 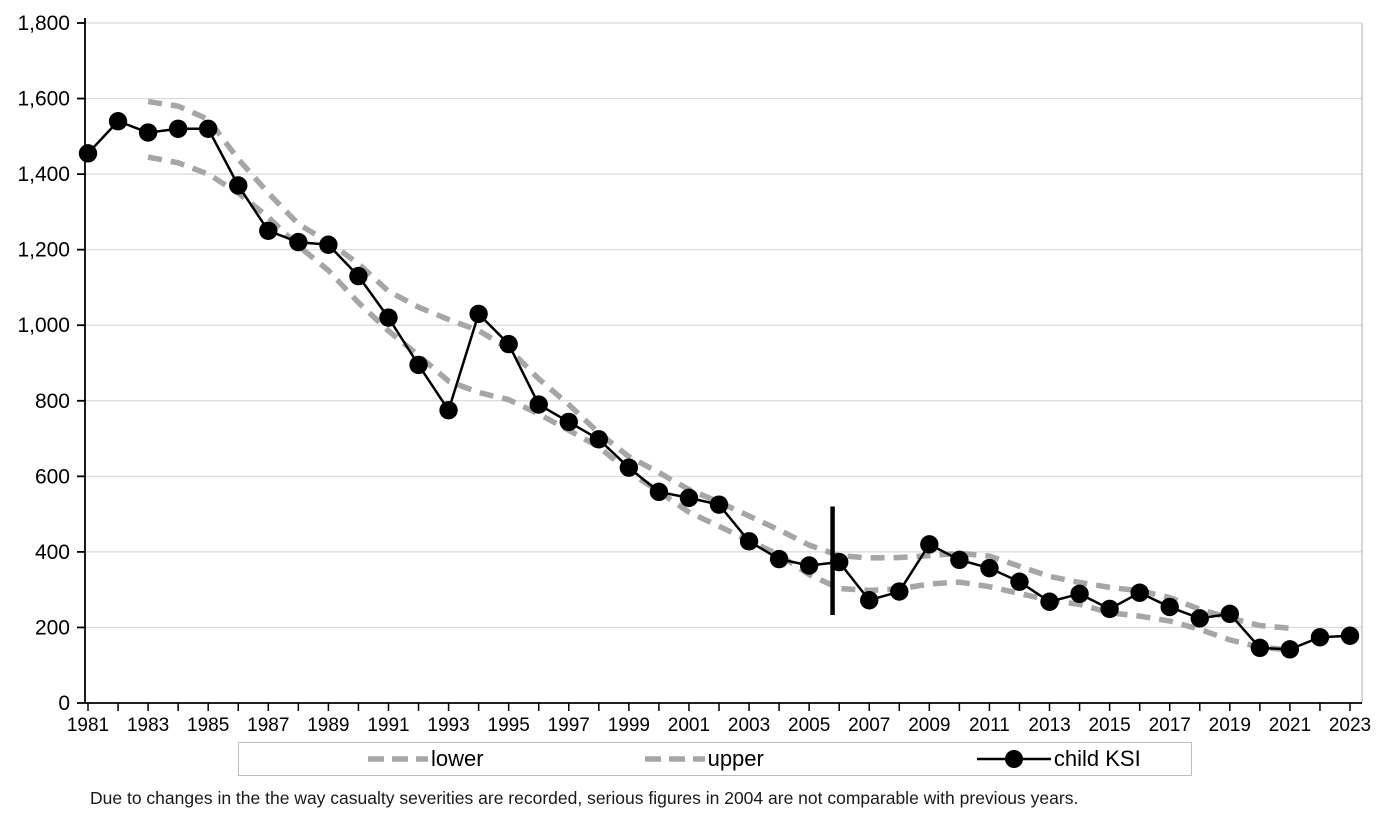 I want to click on data-point-1999, so click(x=629, y=467).